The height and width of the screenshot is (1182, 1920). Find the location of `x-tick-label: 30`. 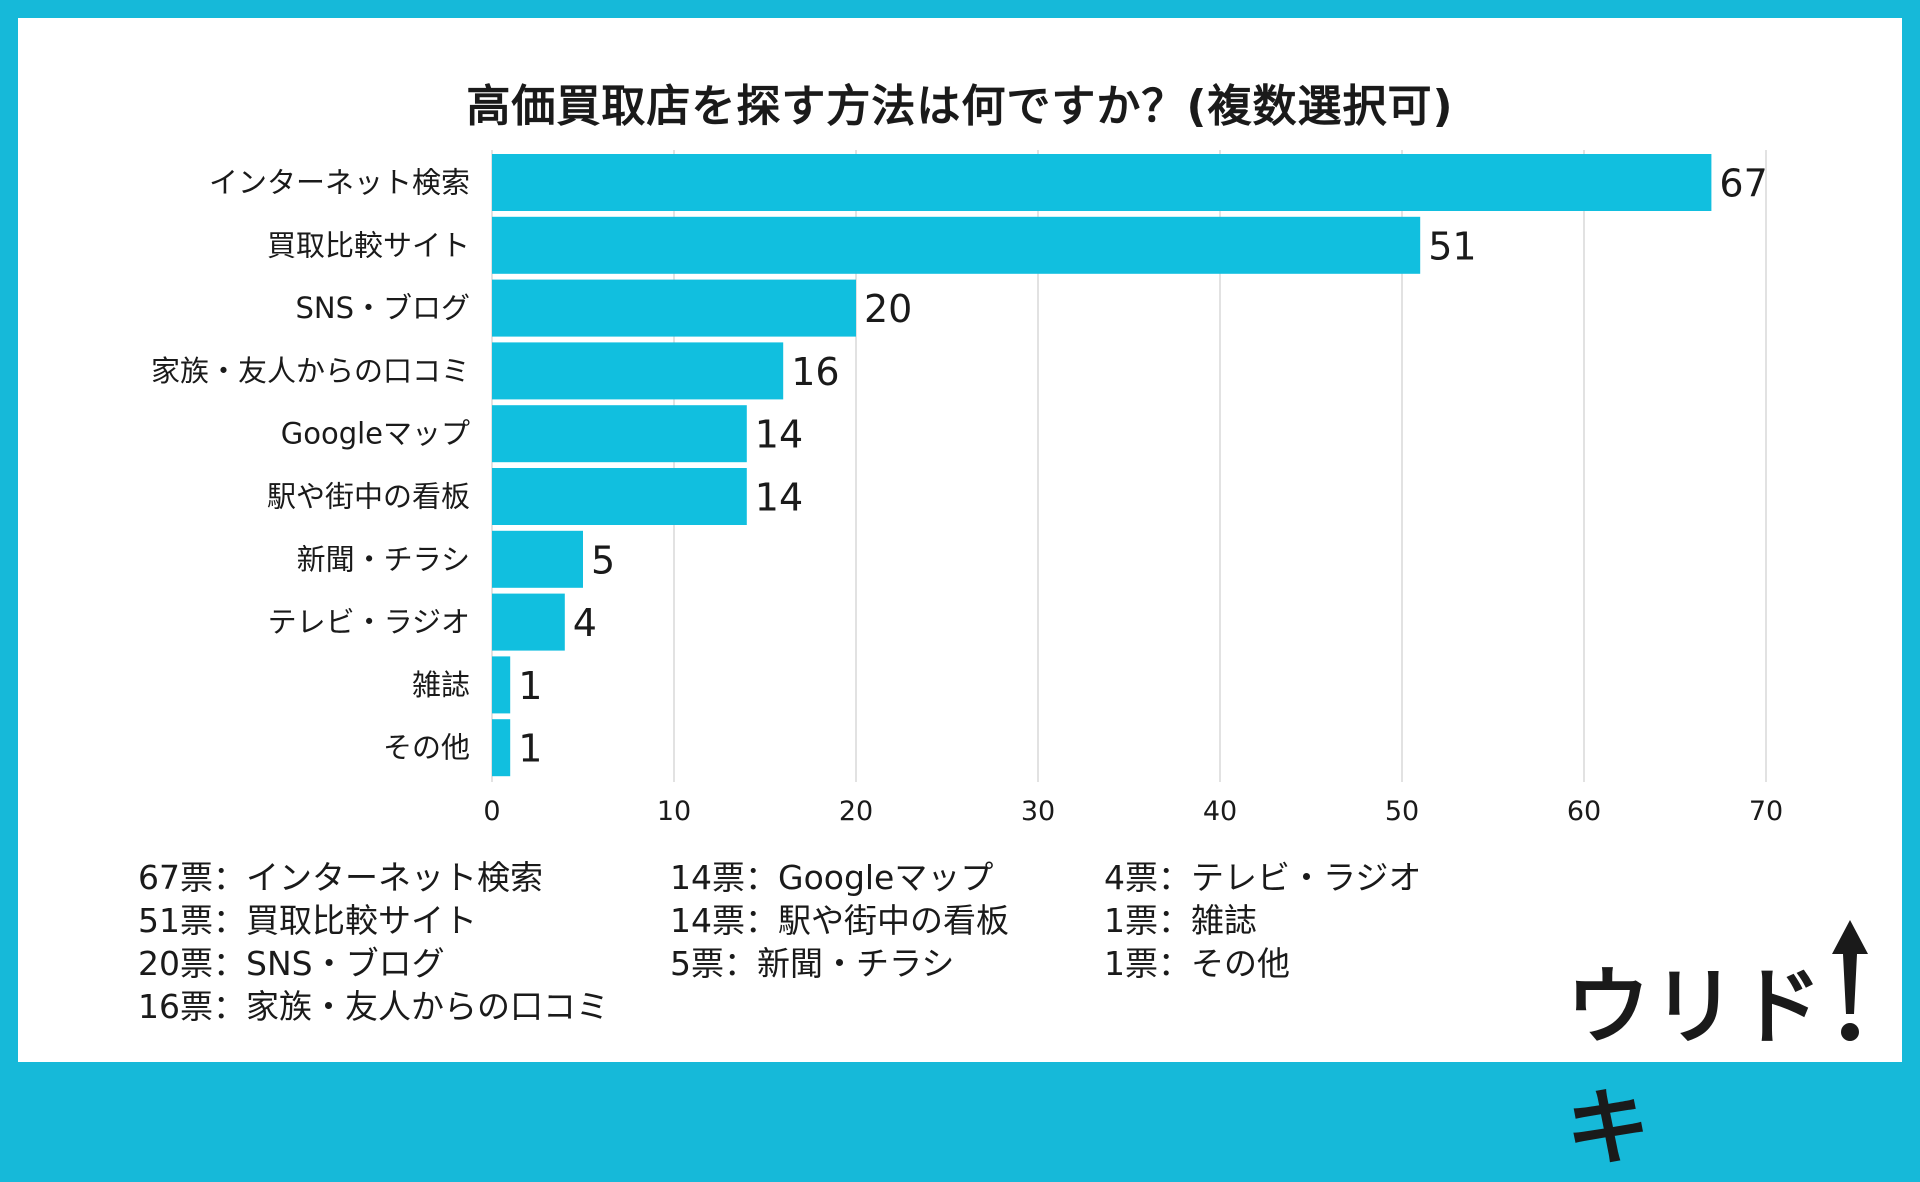

x-tick-label: 30 is located at coordinates (1038, 811).